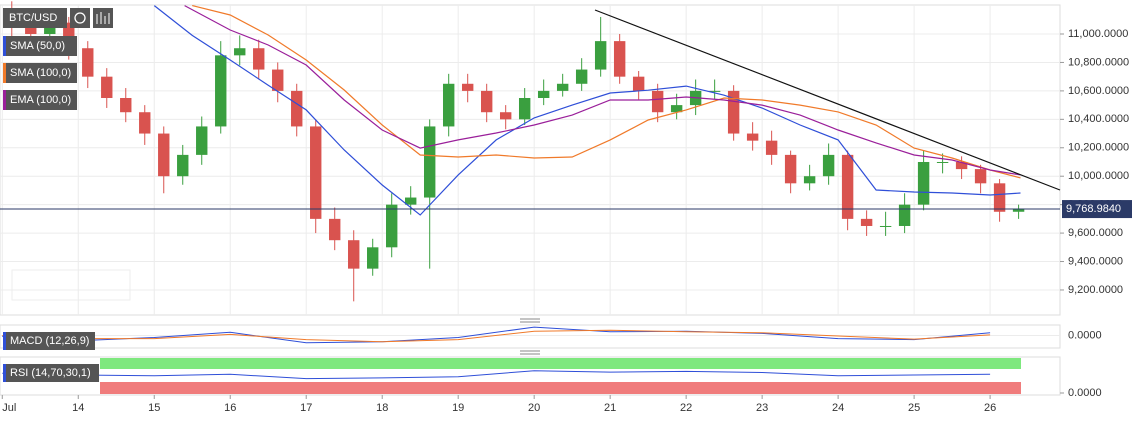 The width and height of the screenshot is (1132, 422). Describe the element at coordinates (1085, 393) in the screenshot. I see `rsi-tick-label: 0.0000` at that location.